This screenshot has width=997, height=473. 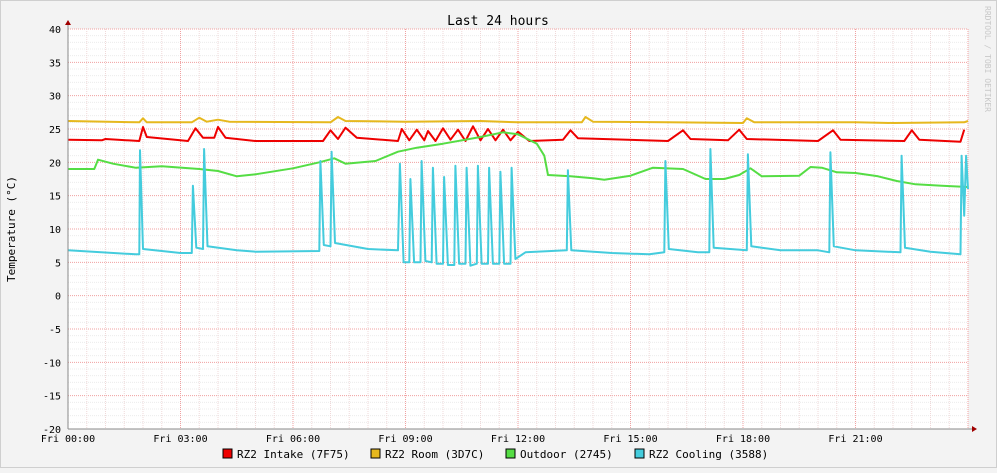 I want to click on y-axis-label: Temperature (°C), so click(x=11, y=229).